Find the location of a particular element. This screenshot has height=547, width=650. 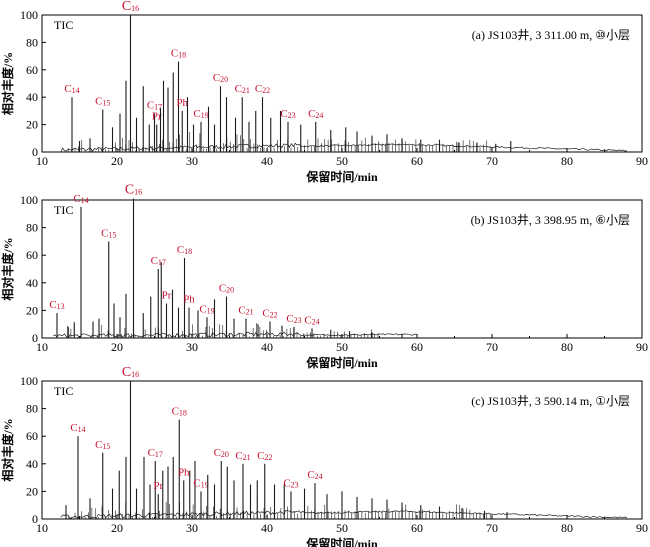

panel-title: (c) JS103井, 3 590.14 m, ①小层 is located at coordinates (550, 401).